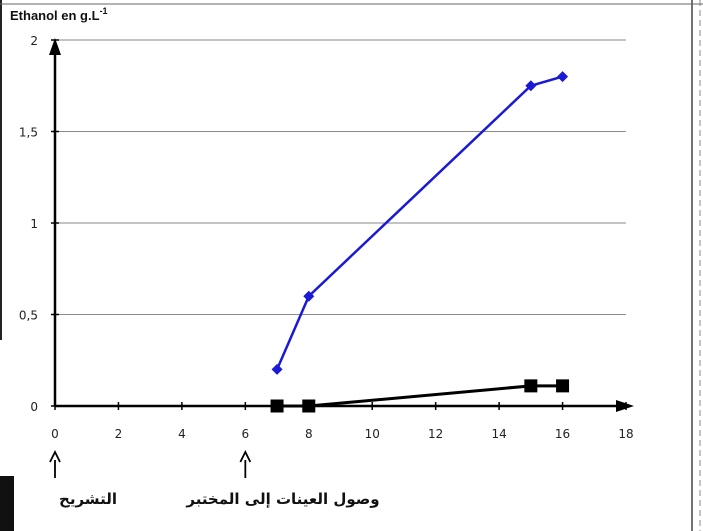 The height and width of the screenshot is (531, 703). Describe the element at coordinates (55, 434) in the screenshot. I see `x-tick-label-0: 0` at that location.